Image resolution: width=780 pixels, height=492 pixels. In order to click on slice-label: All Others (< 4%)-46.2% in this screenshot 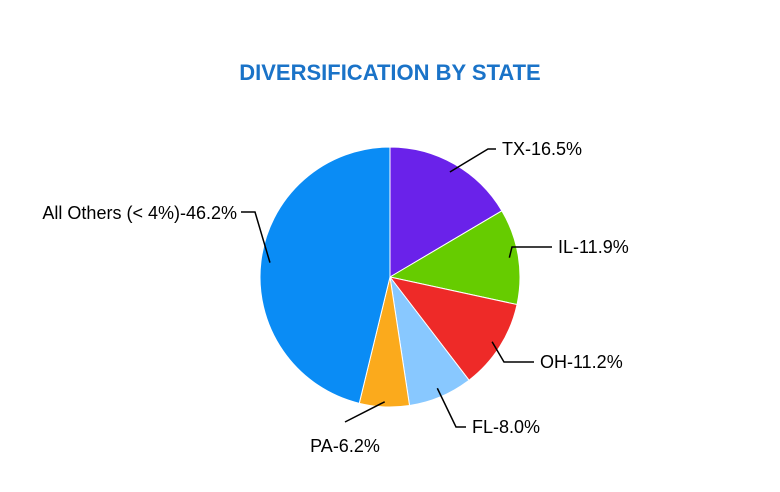, I will do `click(139, 213)`.